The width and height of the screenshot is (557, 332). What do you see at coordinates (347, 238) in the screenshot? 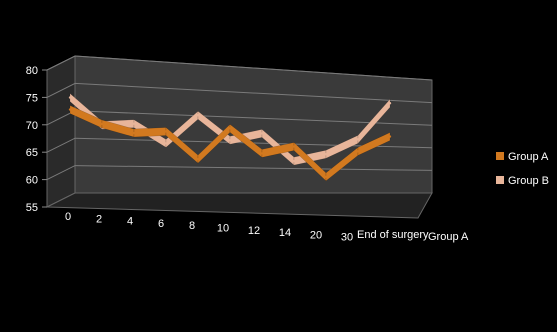
I see `x-tick-label: 30` at bounding box center [347, 238].